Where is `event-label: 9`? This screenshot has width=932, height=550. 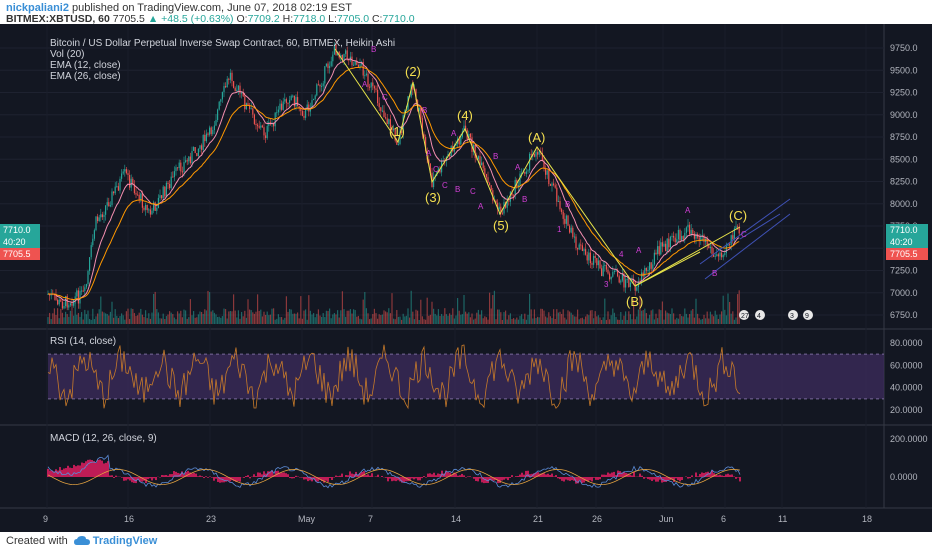
event-label: 9 is located at coordinates (807, 316).